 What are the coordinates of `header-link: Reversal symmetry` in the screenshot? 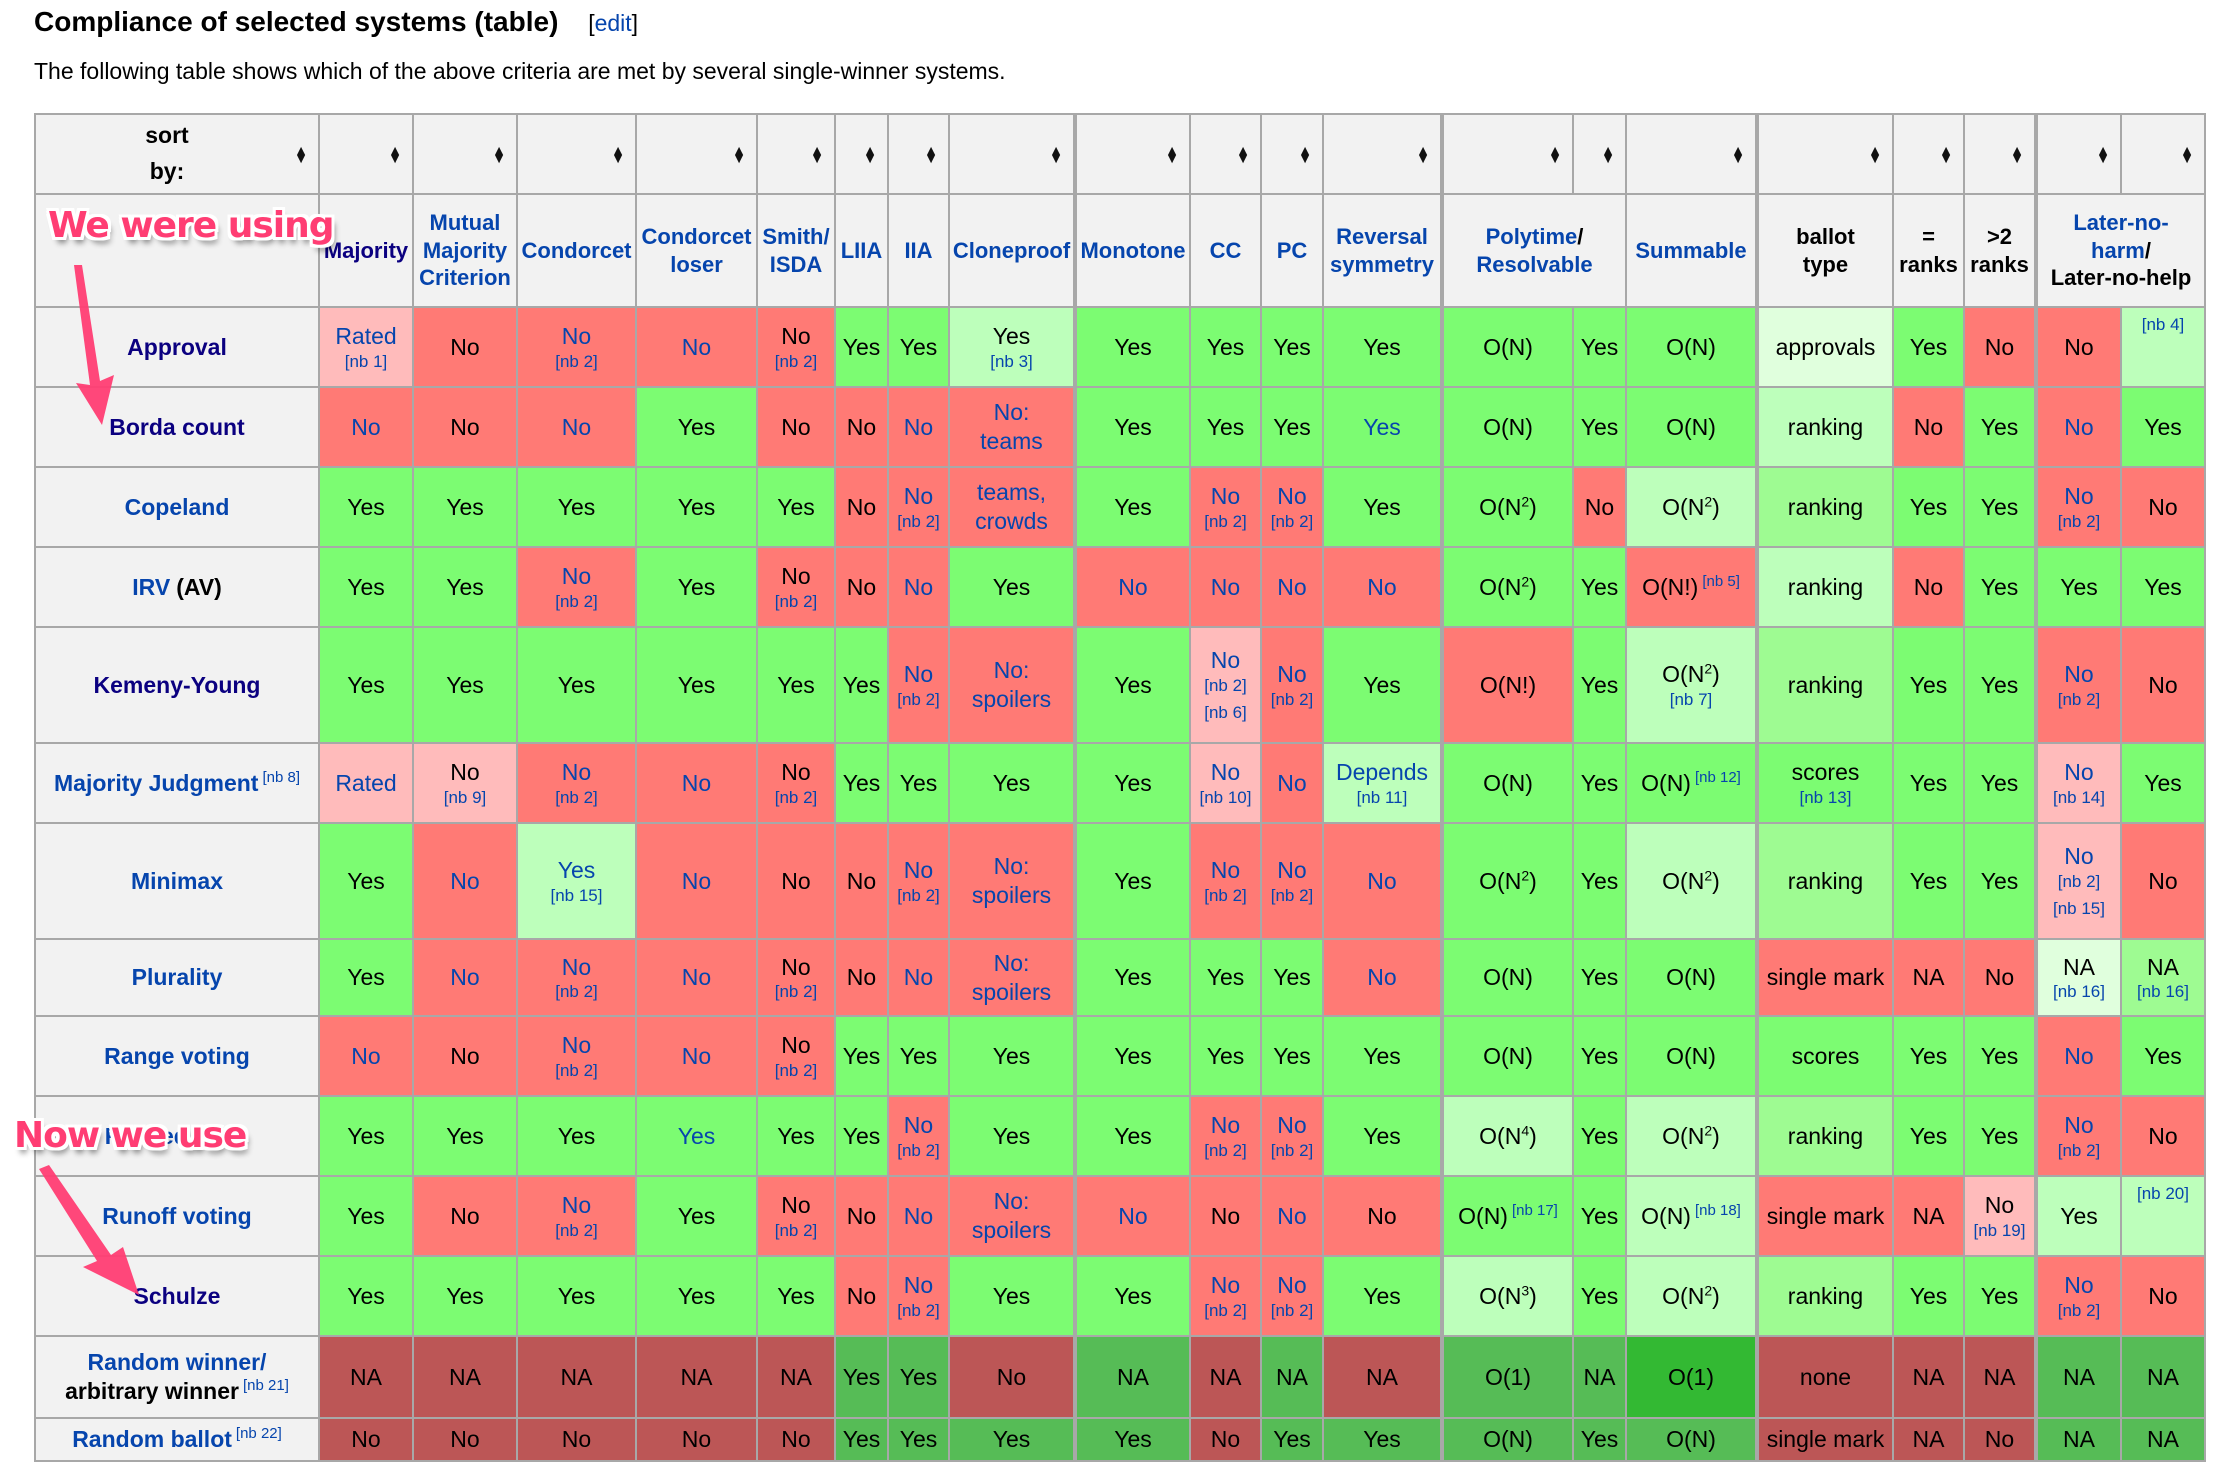 It's located at (1382, 250).